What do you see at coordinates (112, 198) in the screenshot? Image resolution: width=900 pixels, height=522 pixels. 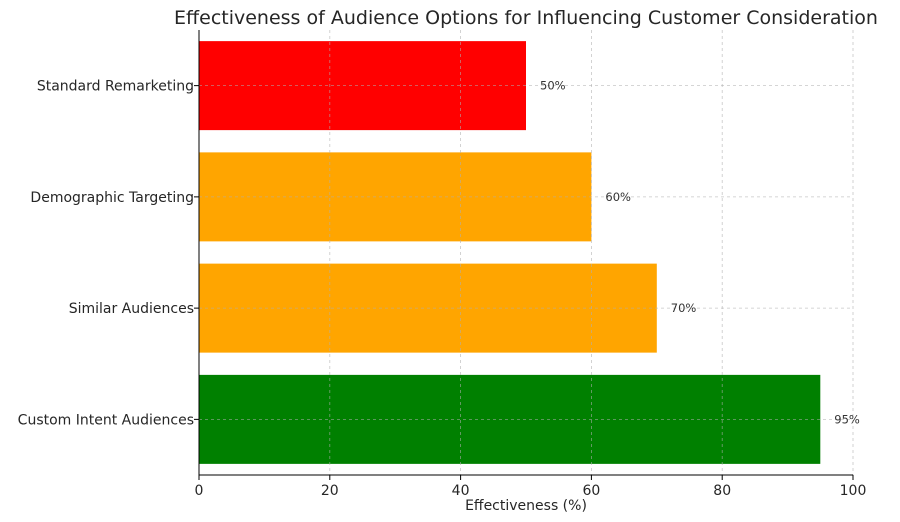 I see `y-tick-label: Demographic Targeting` at bounding box center [112, 198].